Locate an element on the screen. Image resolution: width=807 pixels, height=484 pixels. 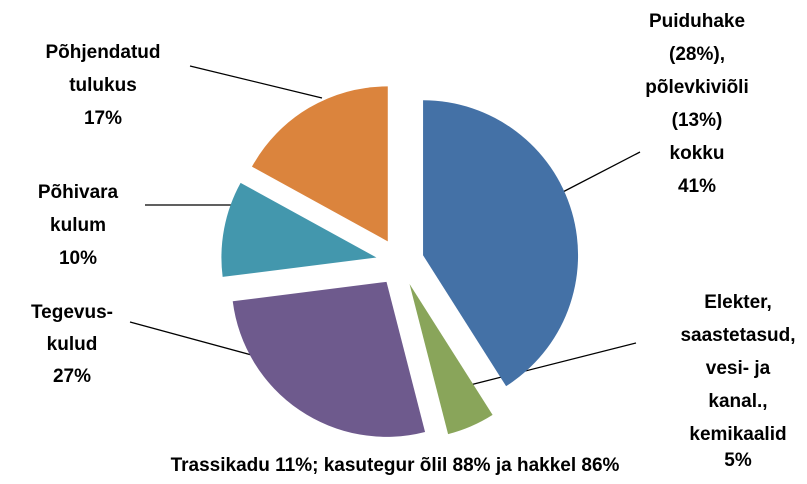
slice-label: Puiduhake is located at coordinates (697, 21).